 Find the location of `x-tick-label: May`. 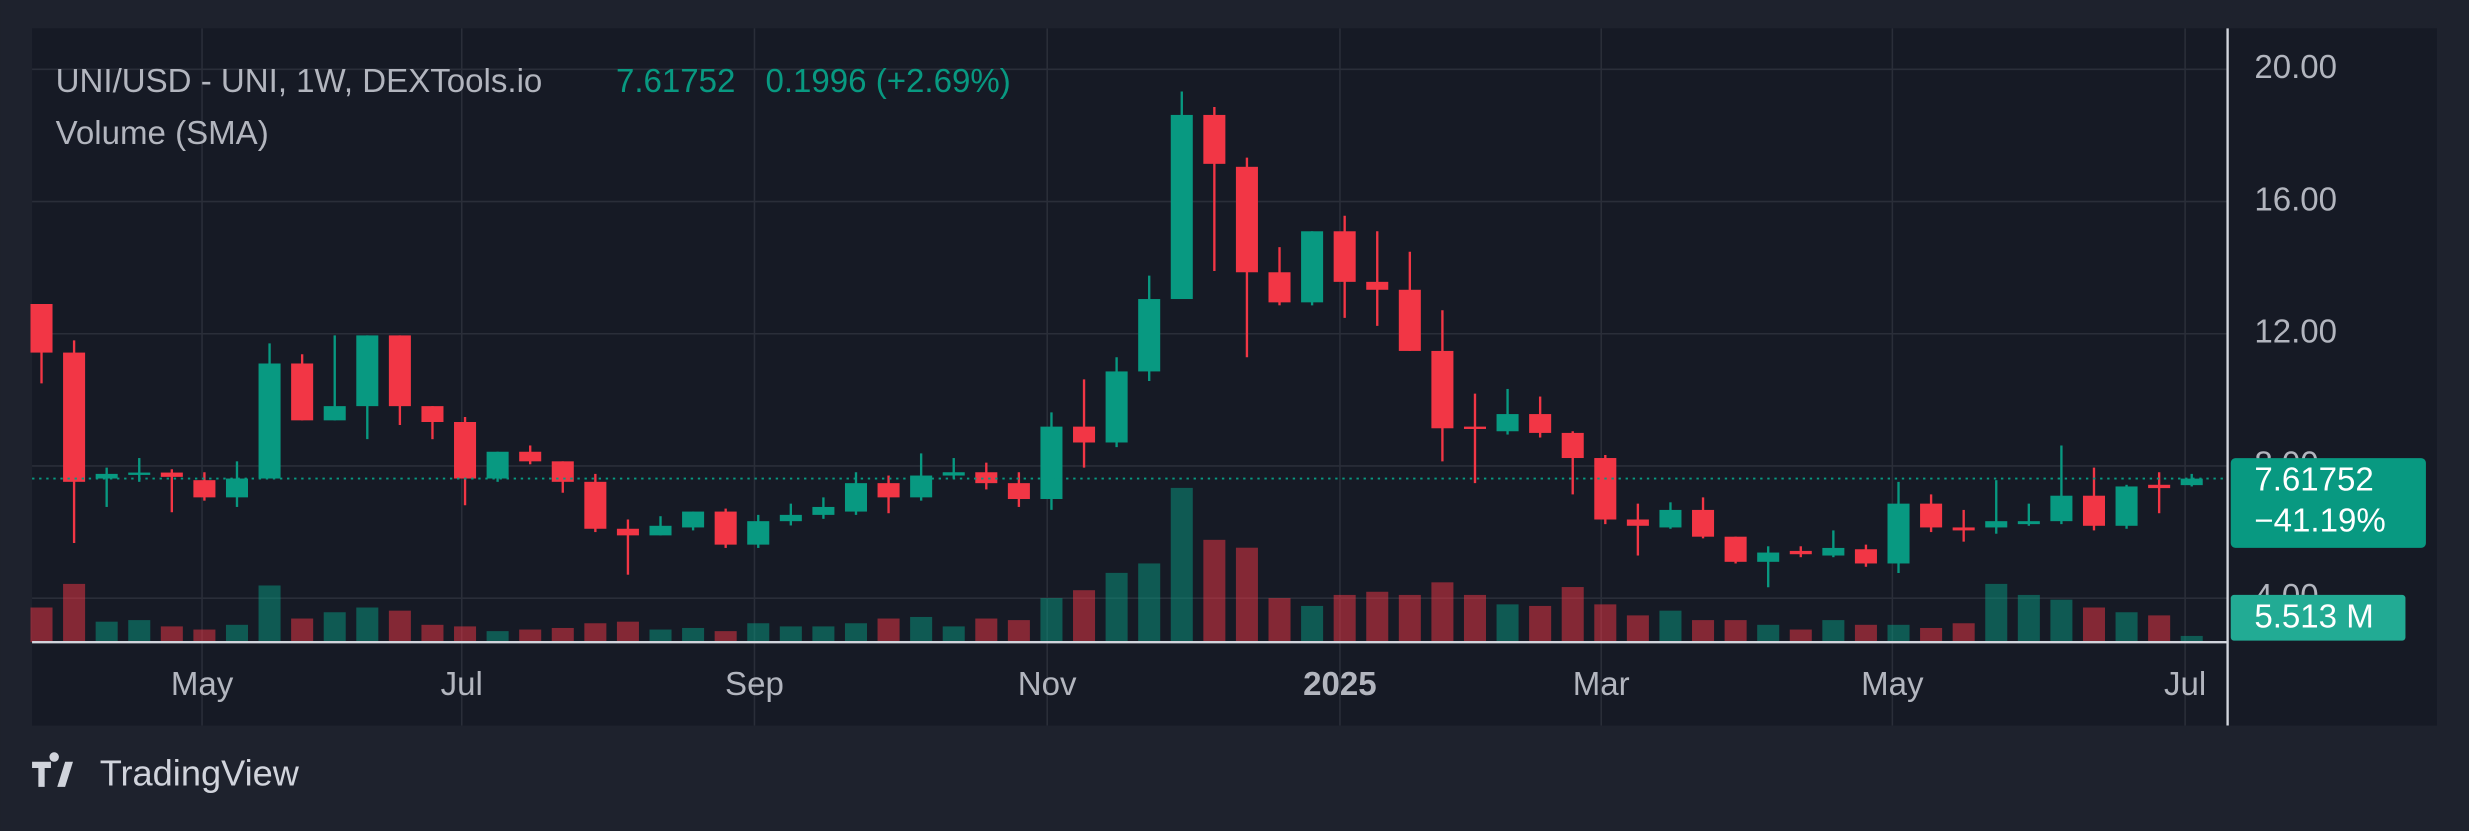

x-tick-label: May is located at coordinates (1892, 684).